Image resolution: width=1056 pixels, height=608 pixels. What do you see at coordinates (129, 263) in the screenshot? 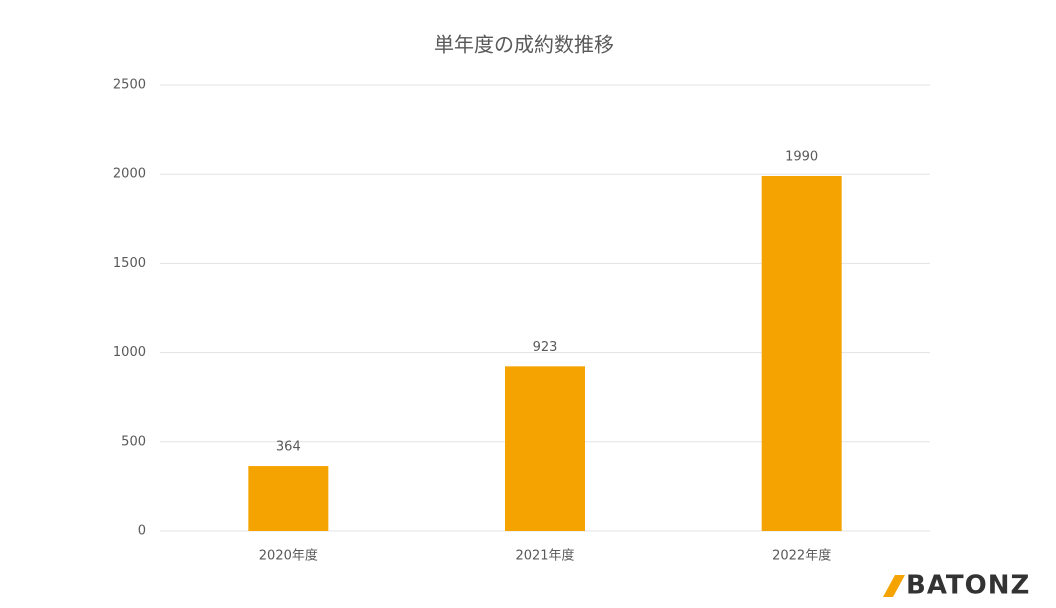
I see `y-tick-label: 1500` at bounding box center [129, 263].